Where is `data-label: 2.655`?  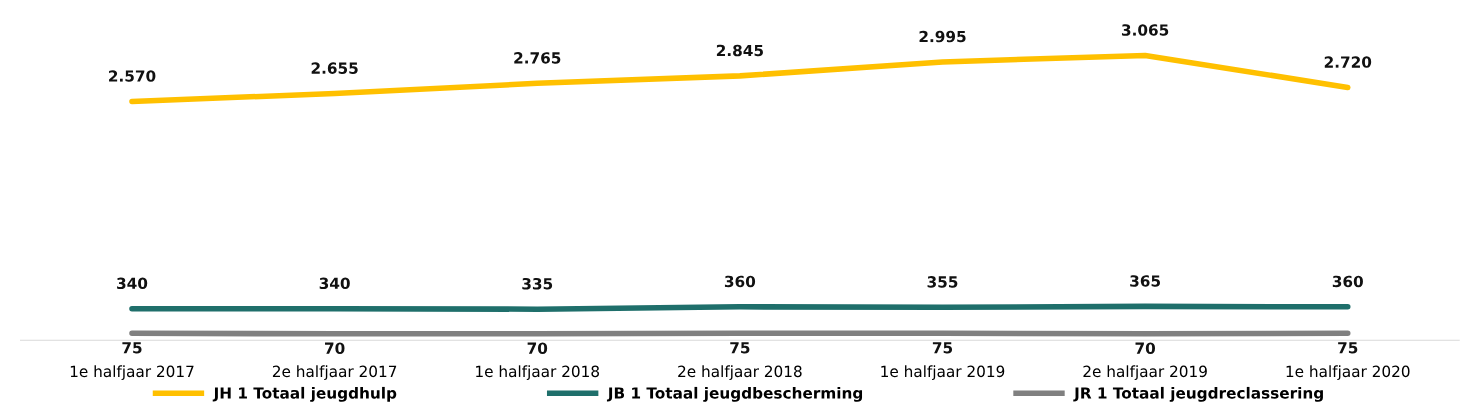
data-label: 2.655 is located at coordinates (334, 68).